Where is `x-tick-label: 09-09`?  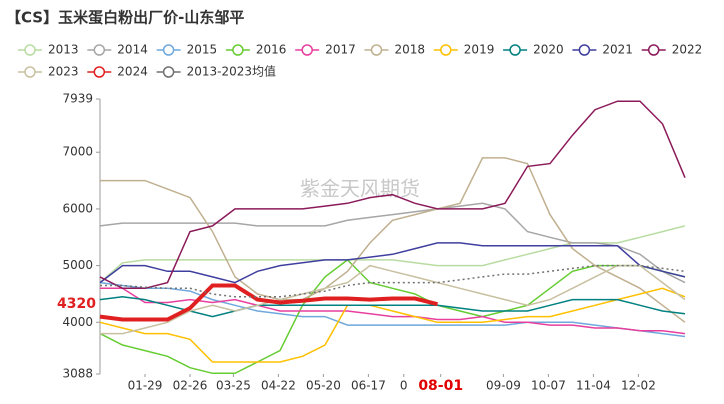 x-tick-label: 09-09 is located at coordinates (503, 386).